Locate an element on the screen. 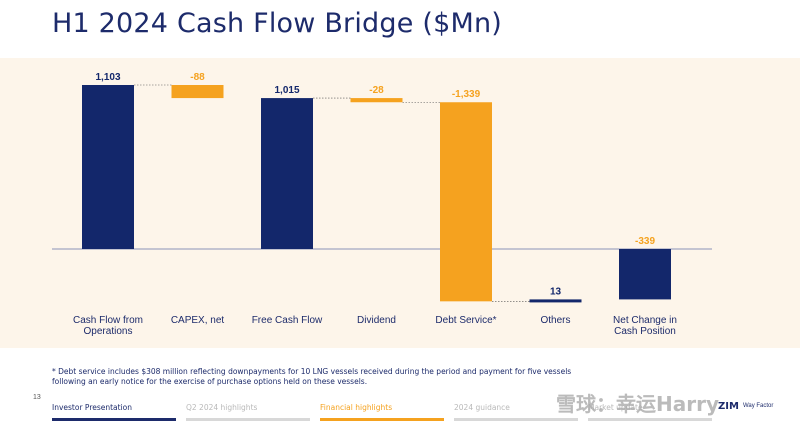  nav-tab-q2-highlights: Q2 2024 highlights is located at coordinates (248, 412).